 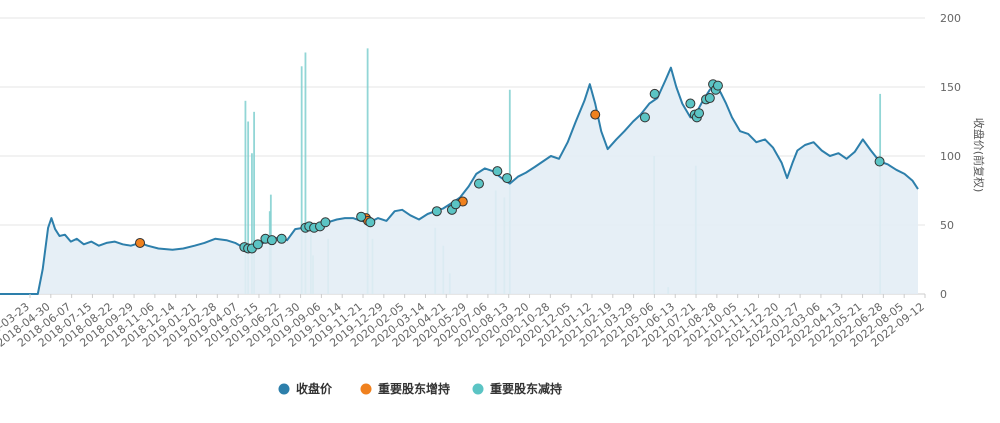 What do you see at coordinates (943, 294) in the screenshot?
I see `y-tick-label: 0` at bounding box center [943, 294].